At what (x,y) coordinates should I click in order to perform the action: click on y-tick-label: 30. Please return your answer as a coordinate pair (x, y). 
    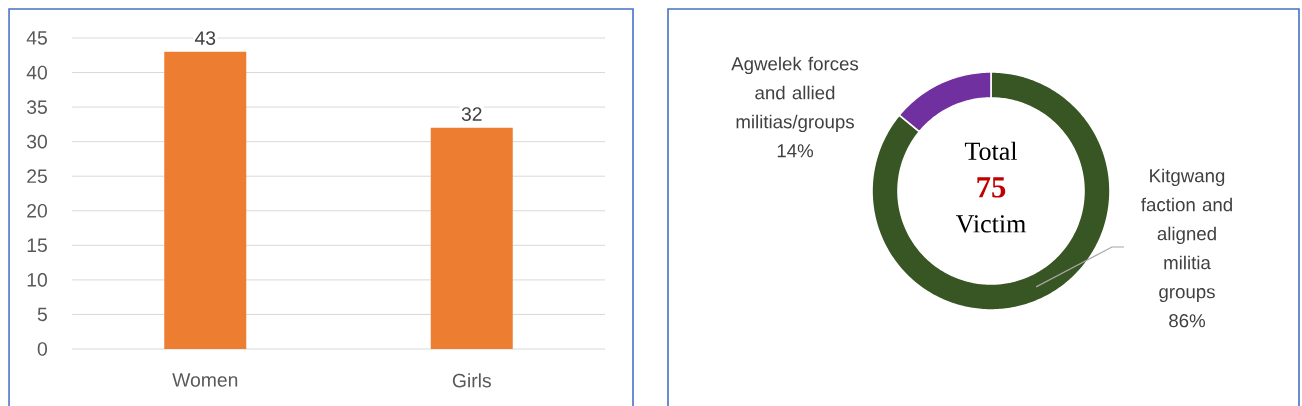
    Looking at the image, I should click on (36, 141).